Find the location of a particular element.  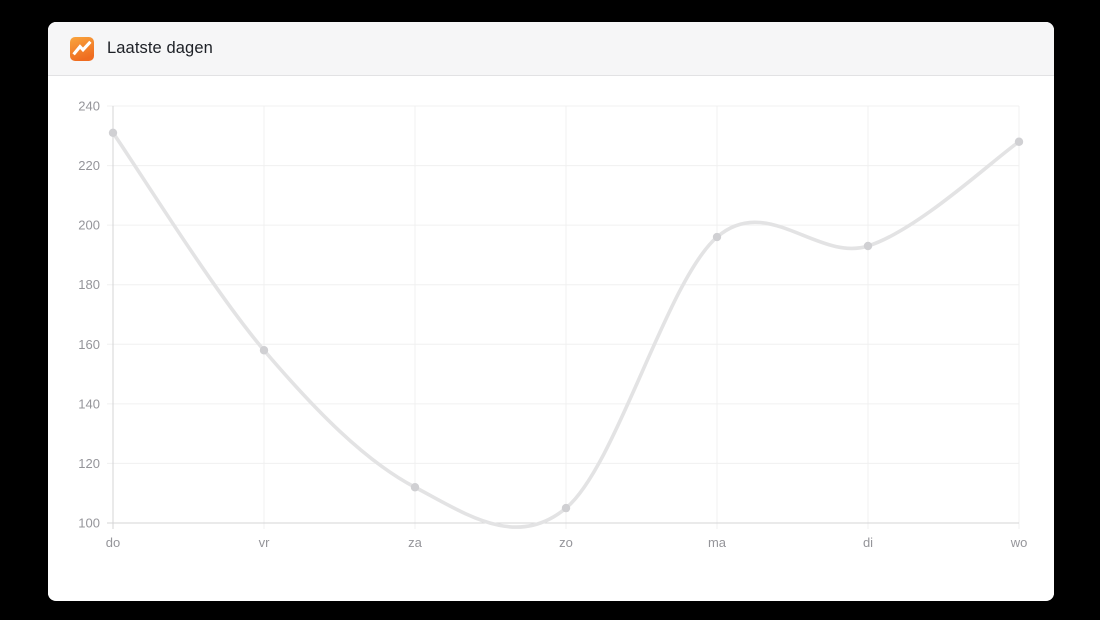

x-tick-label-zo: zo is located at coordinates (566, 542).